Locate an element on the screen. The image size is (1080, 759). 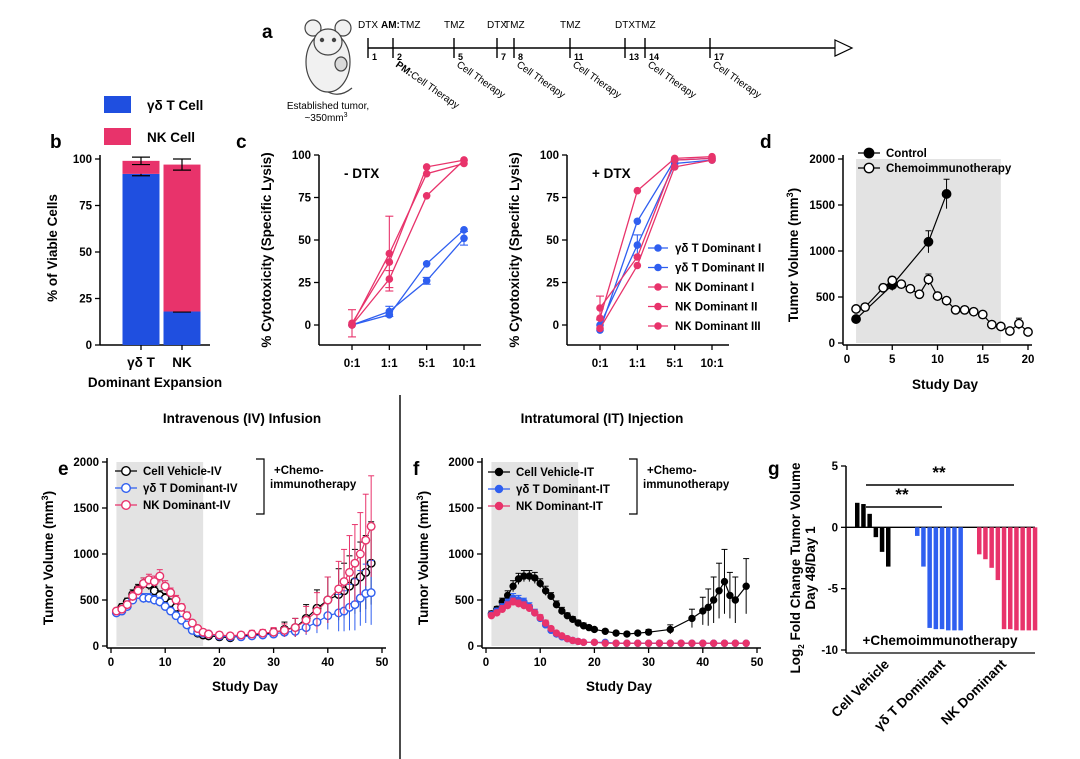
panel-c-left-series-line is located at coordinates (408, 241).